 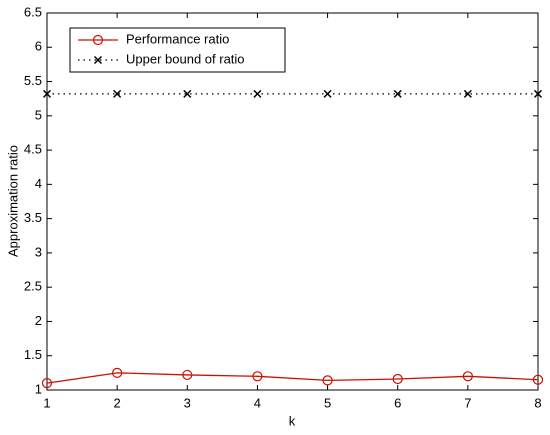 I want to click on x-tick-label: 4, so click(x=257, y=402).